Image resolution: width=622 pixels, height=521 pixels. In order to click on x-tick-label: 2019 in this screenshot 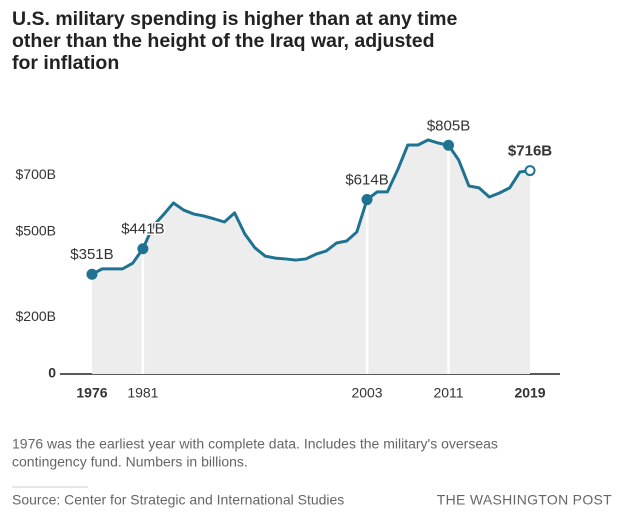, I will do `click(529, 393)`.